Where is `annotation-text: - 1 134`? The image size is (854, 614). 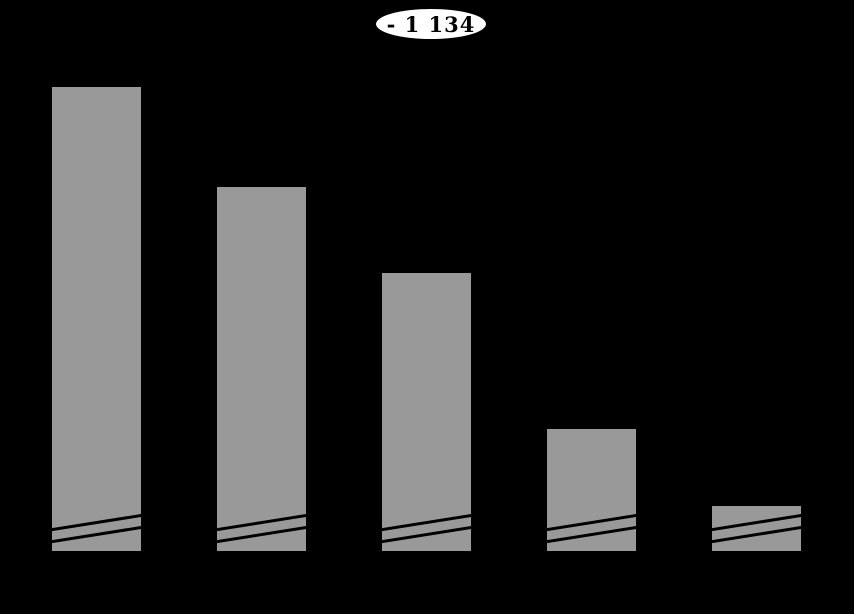
annotation-text: - 1 134 is located at coordinates (431, 24).